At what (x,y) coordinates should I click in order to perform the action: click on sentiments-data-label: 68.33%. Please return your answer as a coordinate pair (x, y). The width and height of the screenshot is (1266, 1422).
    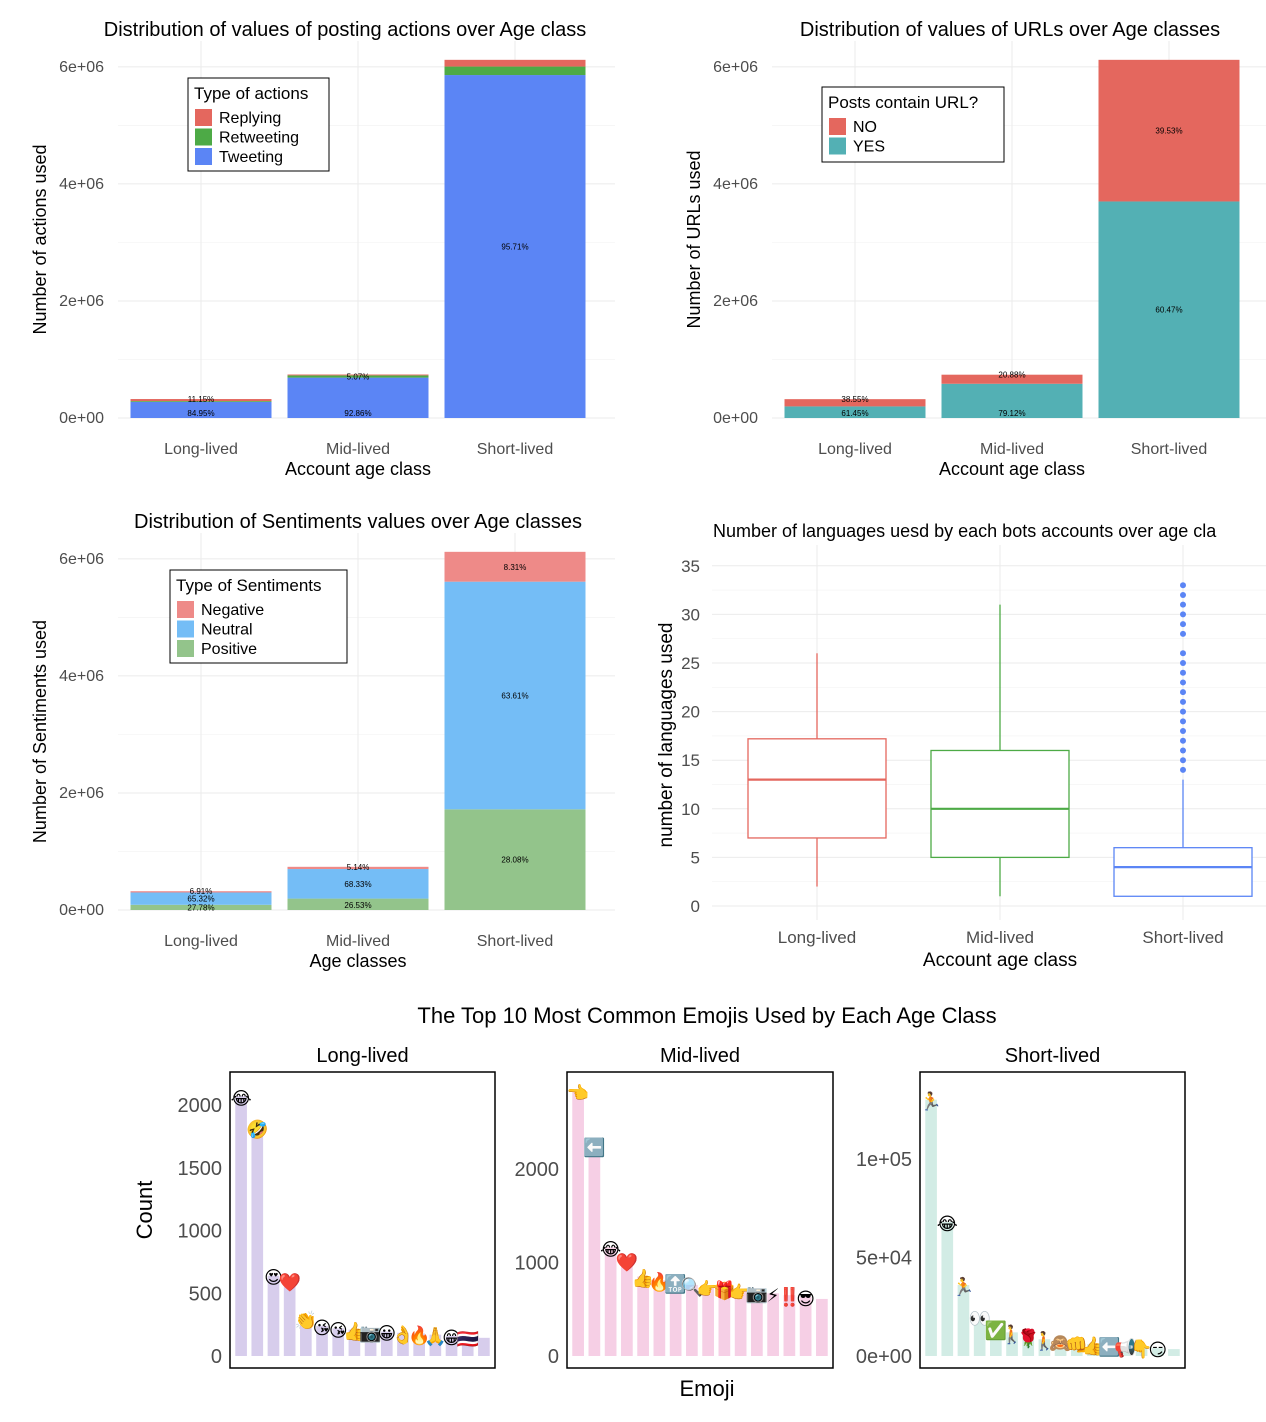
    Looking at the image, I should click on (357, 884).